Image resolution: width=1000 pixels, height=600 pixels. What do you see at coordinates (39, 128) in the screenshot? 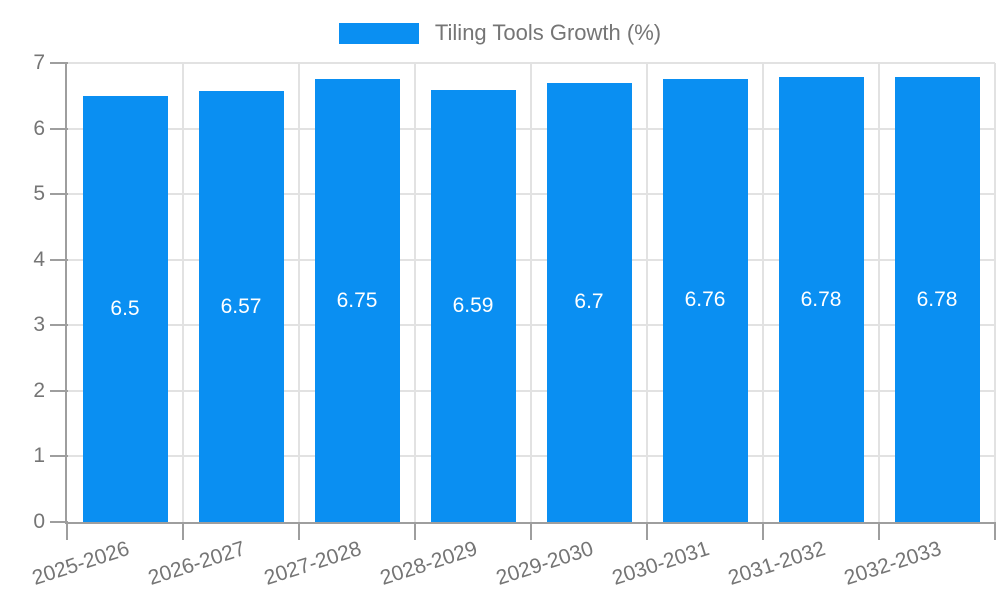
I see `y-tick-label: 6` at bounding box center [39, 128].